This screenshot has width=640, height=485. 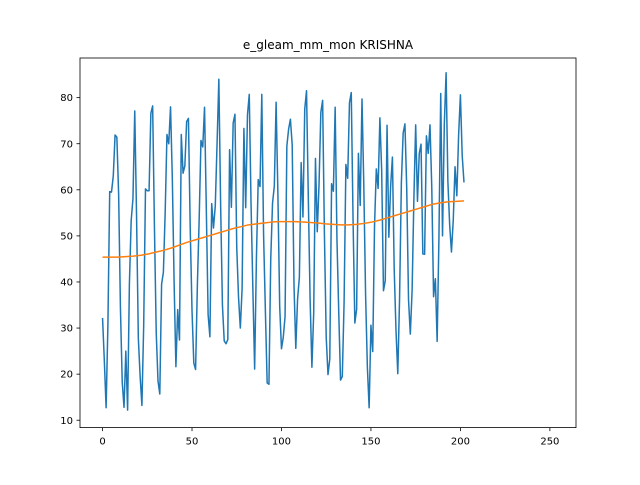 I want to click on y-tick-label: 30, so click(x=66, y=329).